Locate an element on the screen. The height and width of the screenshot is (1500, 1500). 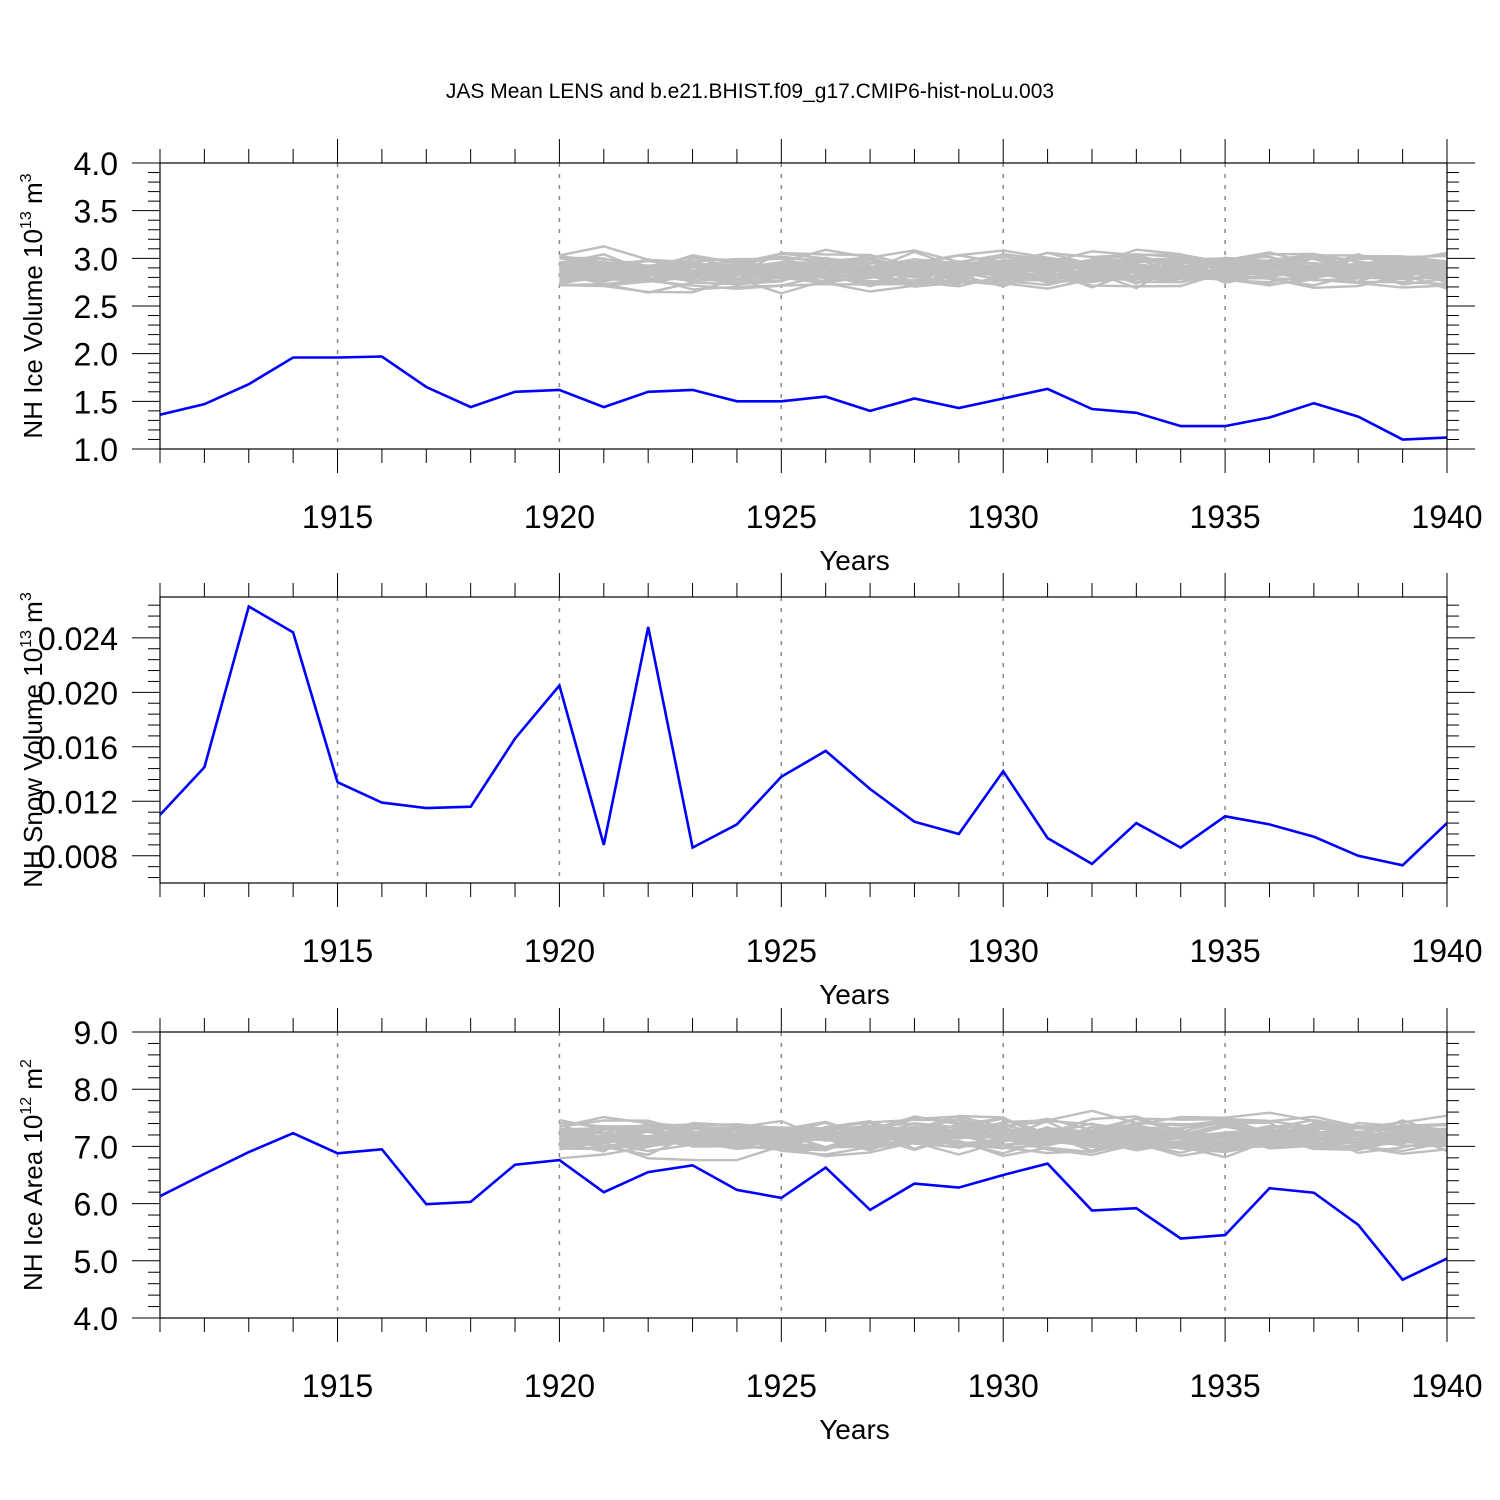
y-axis-label: NH Ice Volume 1013 m3 is located at coordinates (33, 305).